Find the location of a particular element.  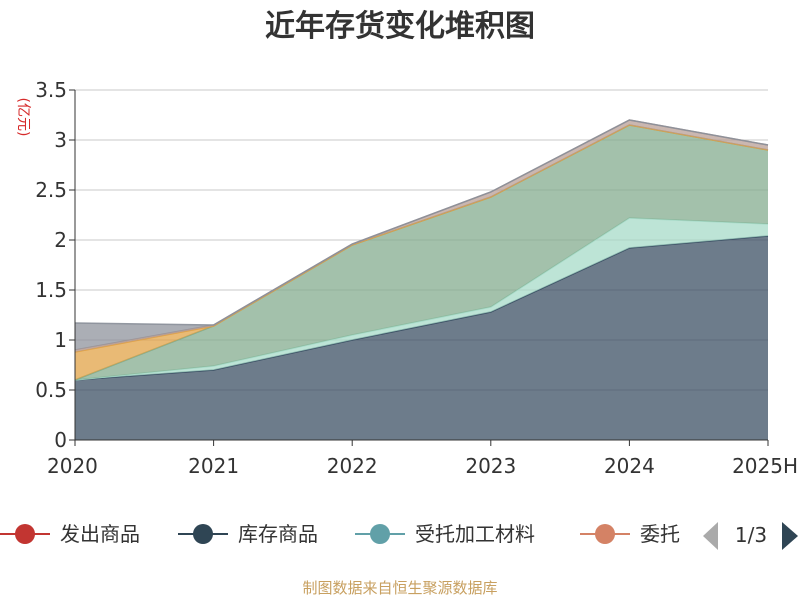

legend-item: 发出商品 is located at coordinates (70, 534).